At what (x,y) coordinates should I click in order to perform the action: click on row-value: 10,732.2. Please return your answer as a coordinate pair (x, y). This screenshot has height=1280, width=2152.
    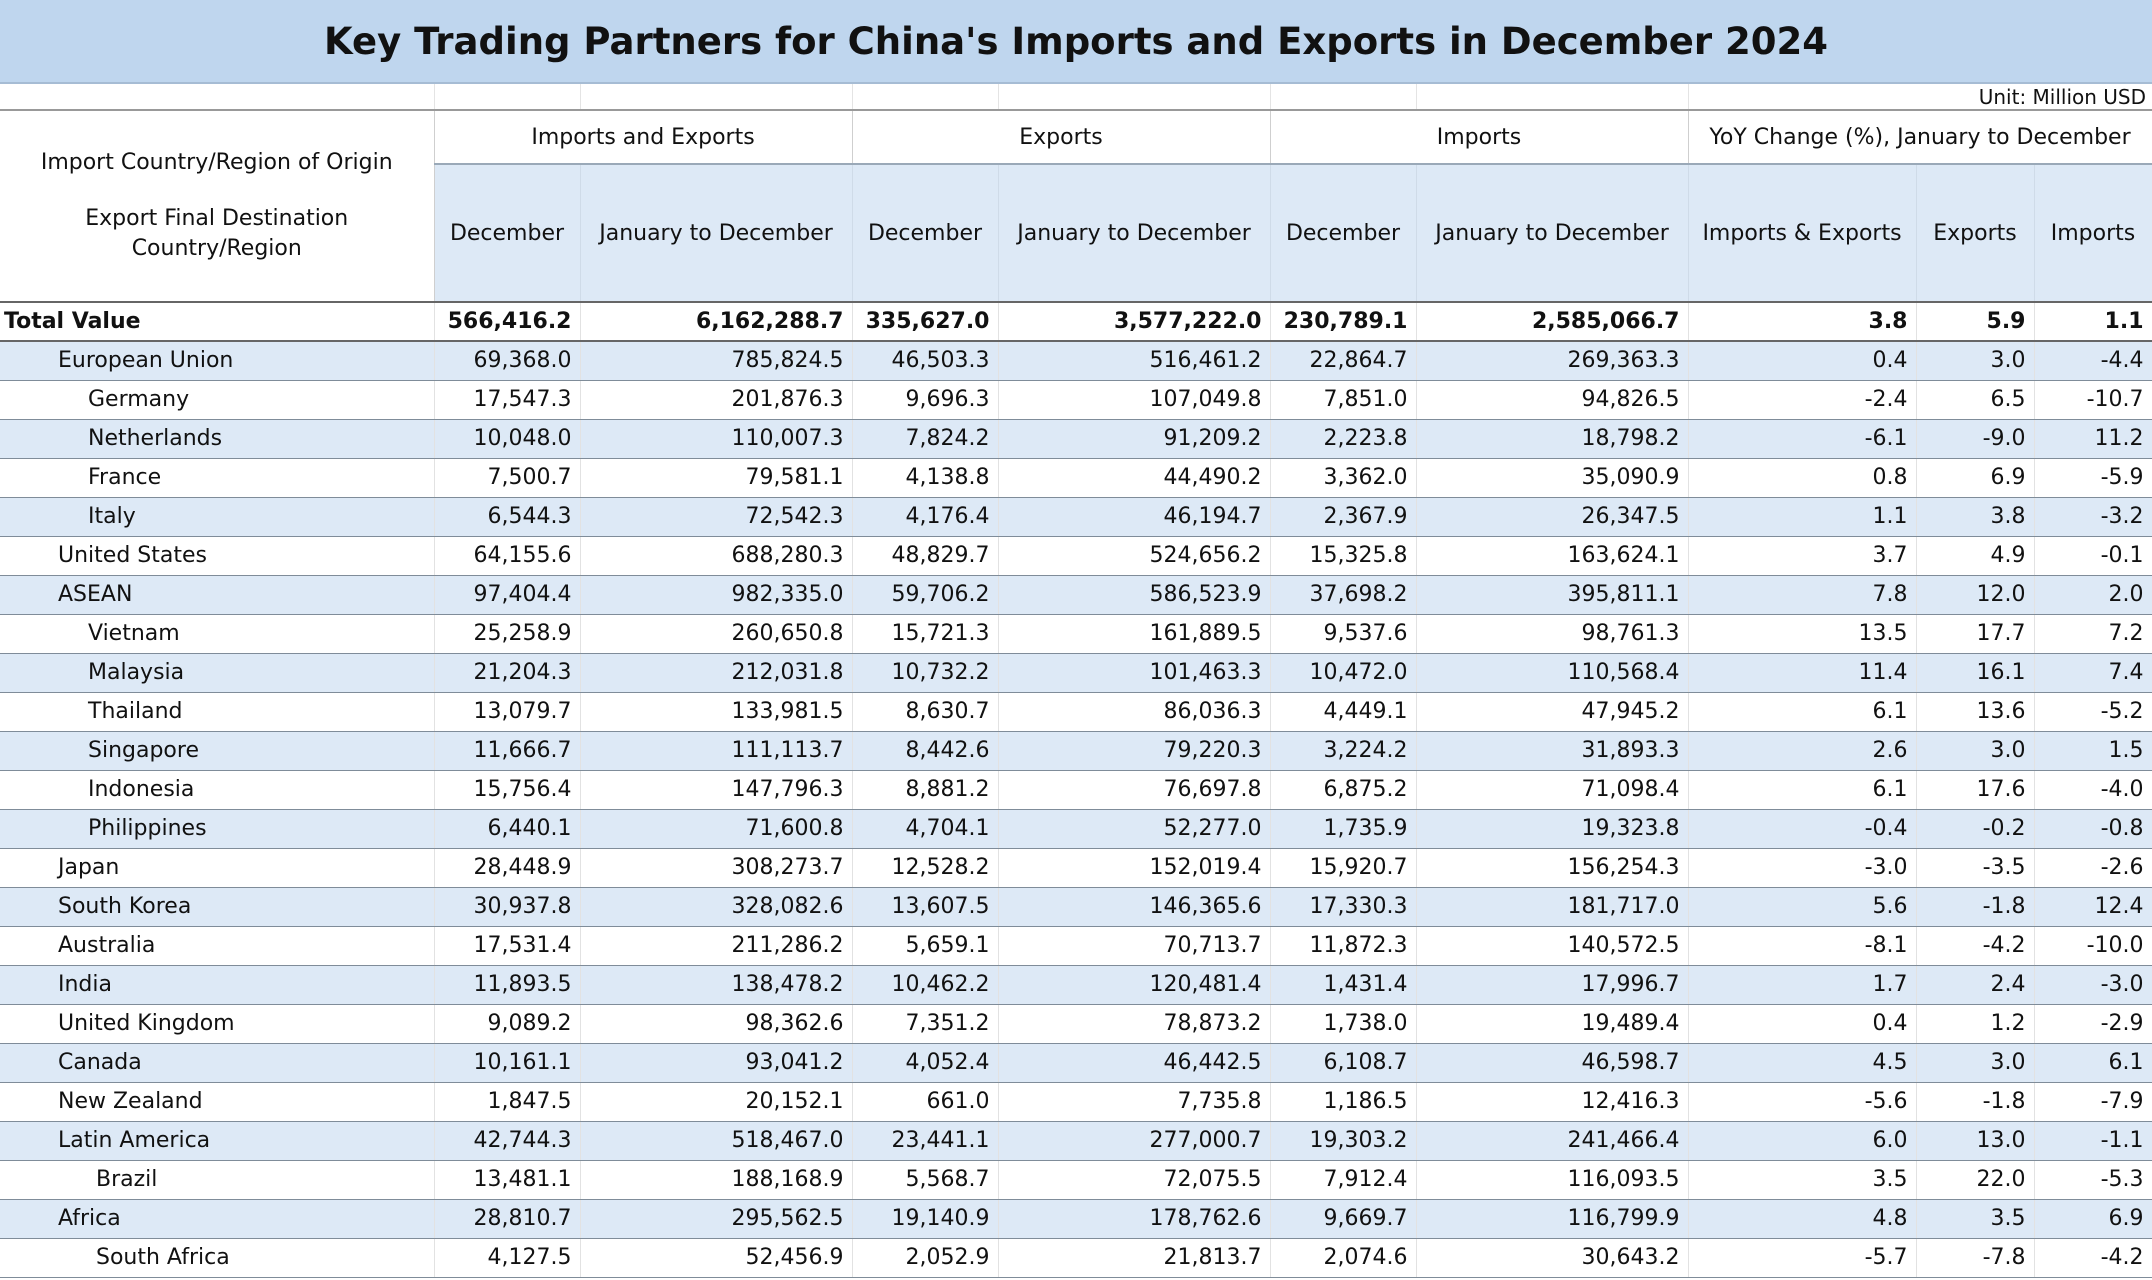
    Looking at the image, I should click on (925, 673).